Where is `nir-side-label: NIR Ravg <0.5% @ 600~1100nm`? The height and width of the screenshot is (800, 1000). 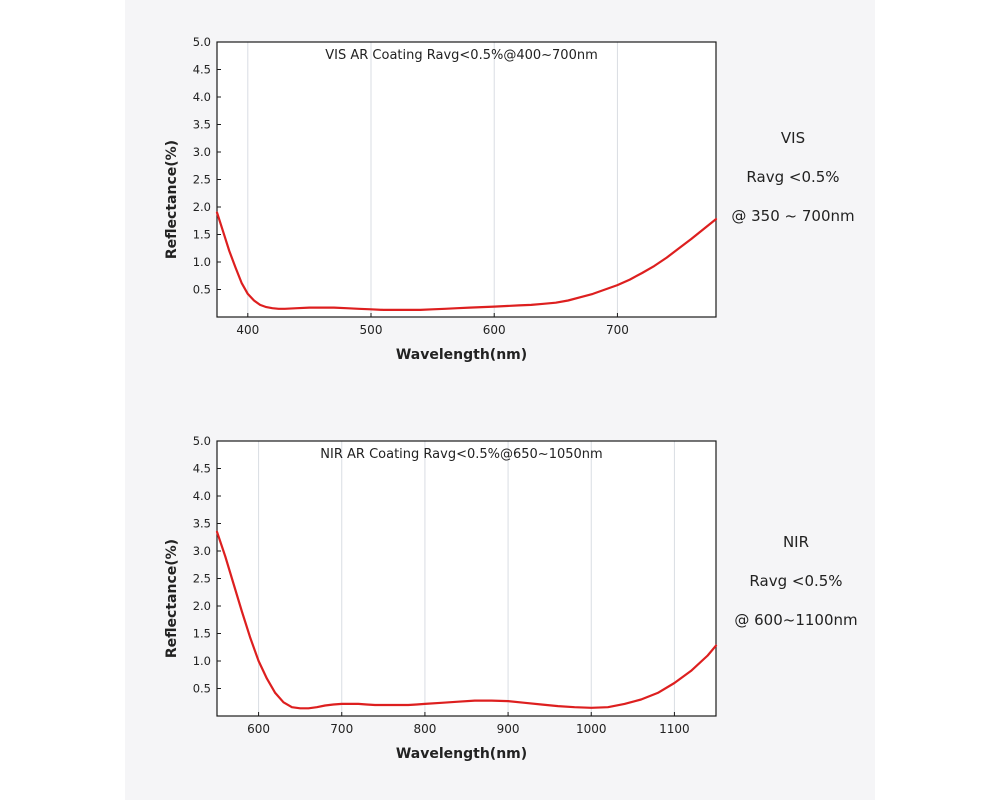 nir-side-label: NIR Ravg <0.5% @ 600~1100nm is located at coordinates (796, 581).